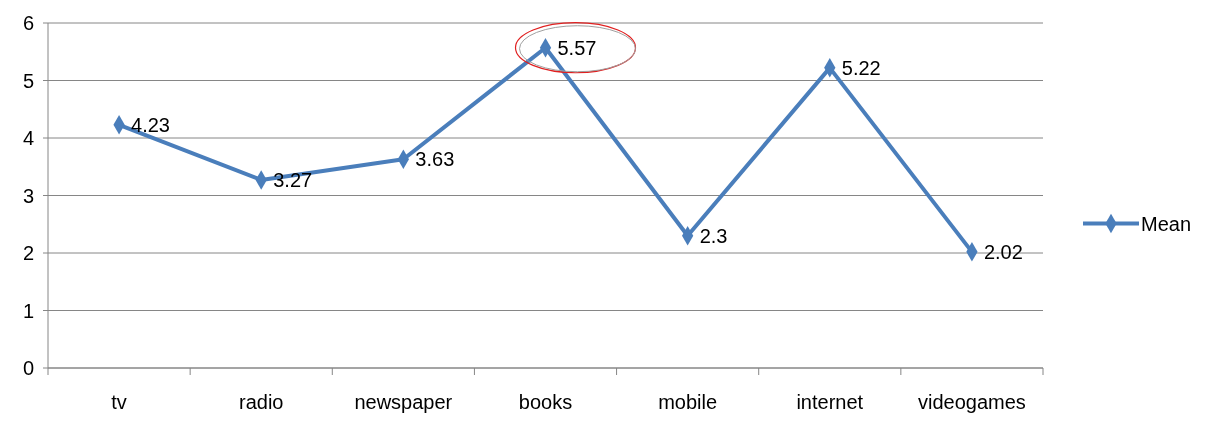  What do you see at coordinates (972, 402) in the screenshot?
I see `x-tick-label: videogames` at bounding box center [972, 402].